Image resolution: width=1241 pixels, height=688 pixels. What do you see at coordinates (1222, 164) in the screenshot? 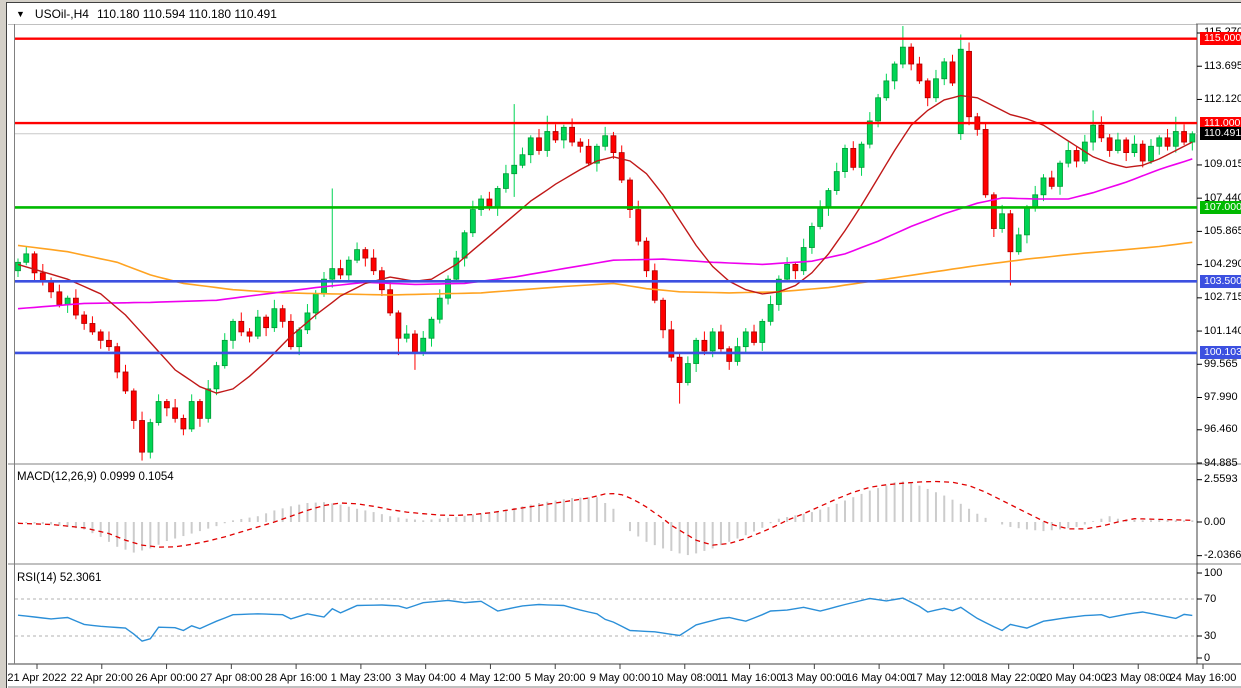
I see `price-tick-label: 109.015` at bounding box center [1222, 164].